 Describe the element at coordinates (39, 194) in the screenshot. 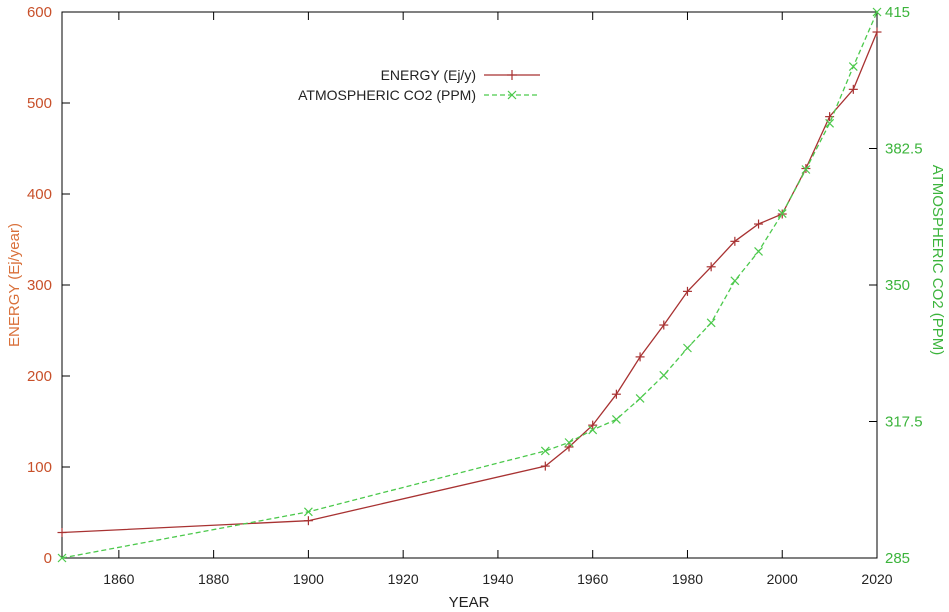

I see `y-tick-label-left: 400` at that location.